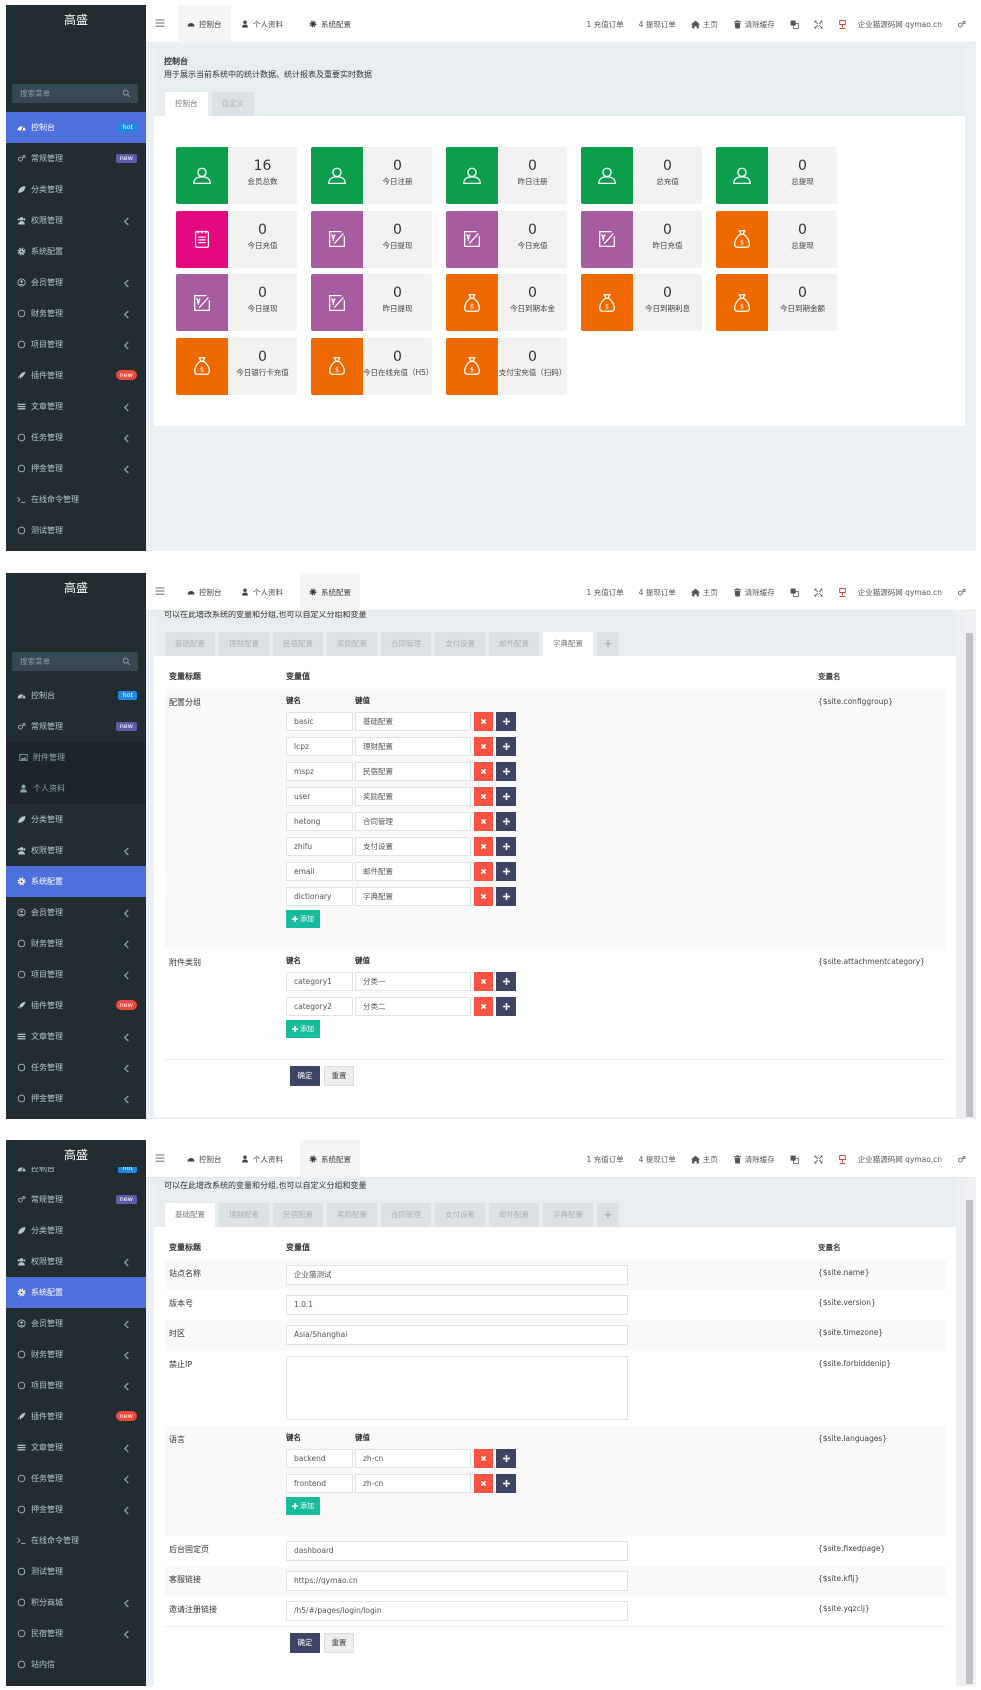 Image resolution: width=981 pixels, height=1690 pixels. I want to click on sidebar-item: 测试管理, so click(76, 1571).